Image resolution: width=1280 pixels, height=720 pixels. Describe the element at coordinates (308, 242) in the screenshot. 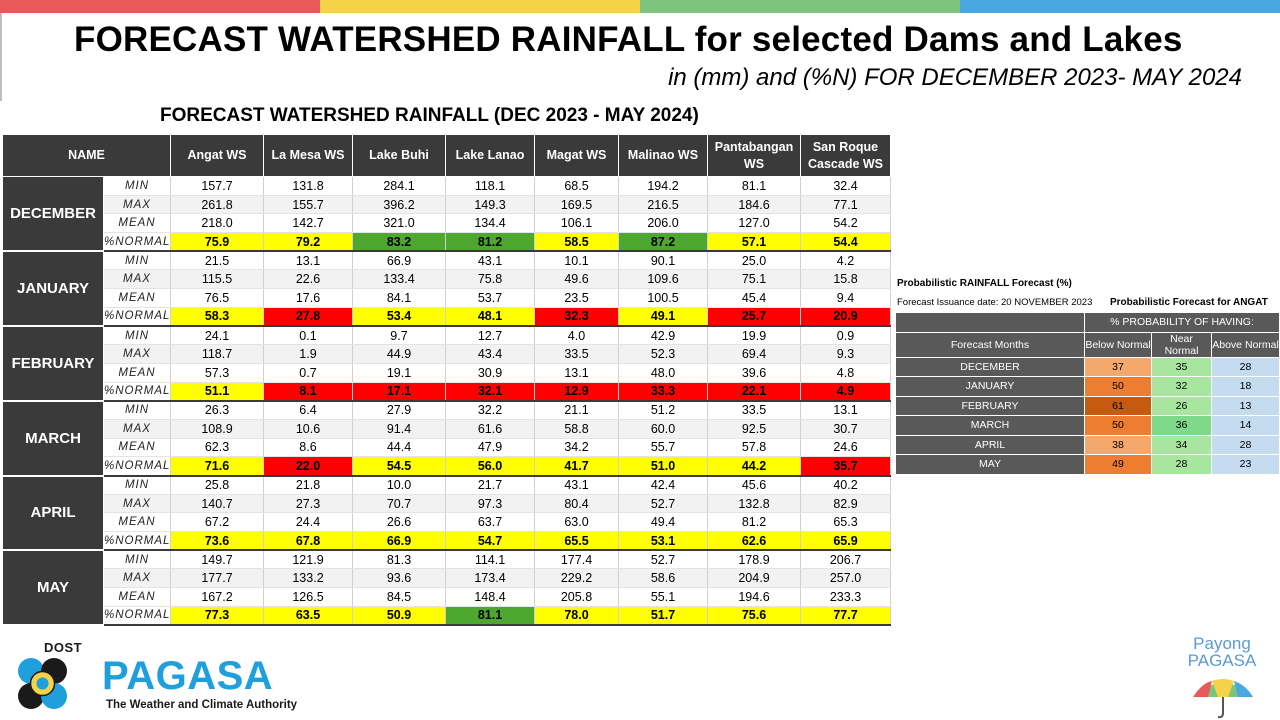

I see `percent-normal-cell: 79.2` at that location.